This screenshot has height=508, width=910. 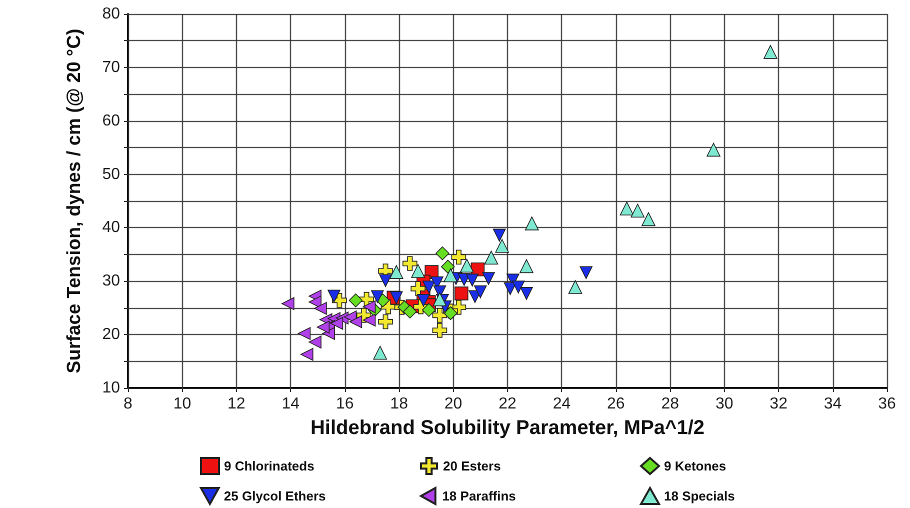 What do you see at coordinates (111, 121) in the screenshot?
I see `y-tick-label: 60` at bounding box center [111, 121].